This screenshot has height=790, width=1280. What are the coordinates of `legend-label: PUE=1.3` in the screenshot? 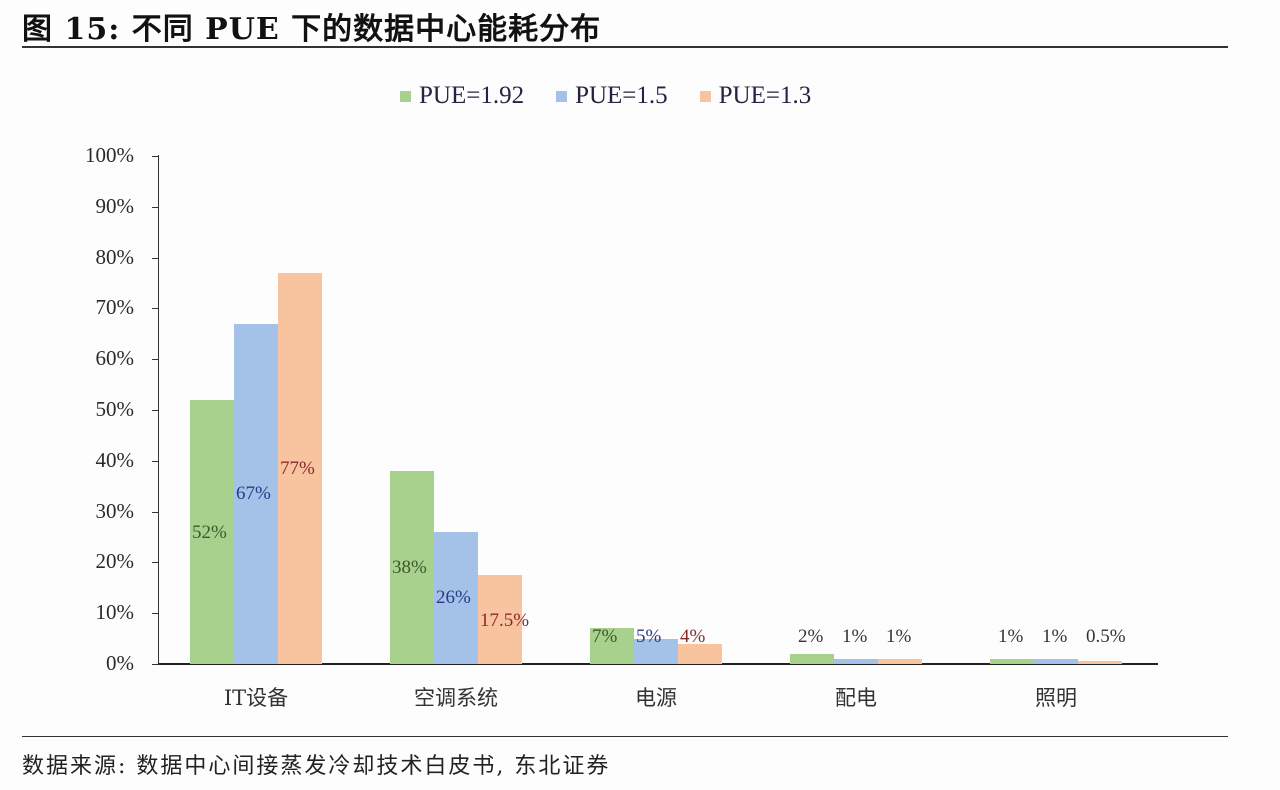 It's located at (765, 95).